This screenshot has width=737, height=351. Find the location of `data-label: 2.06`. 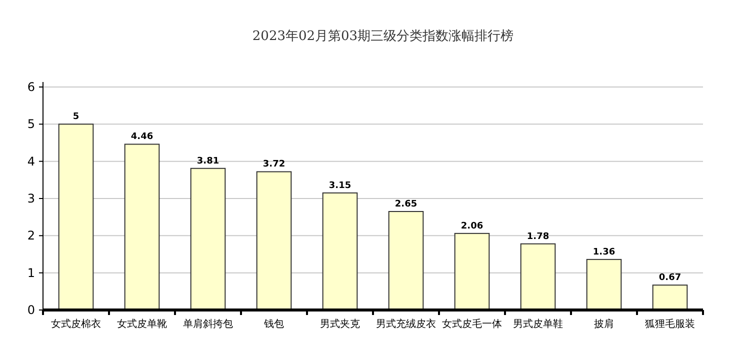

data-label: 2.06 is located at coordinates (472, 226).